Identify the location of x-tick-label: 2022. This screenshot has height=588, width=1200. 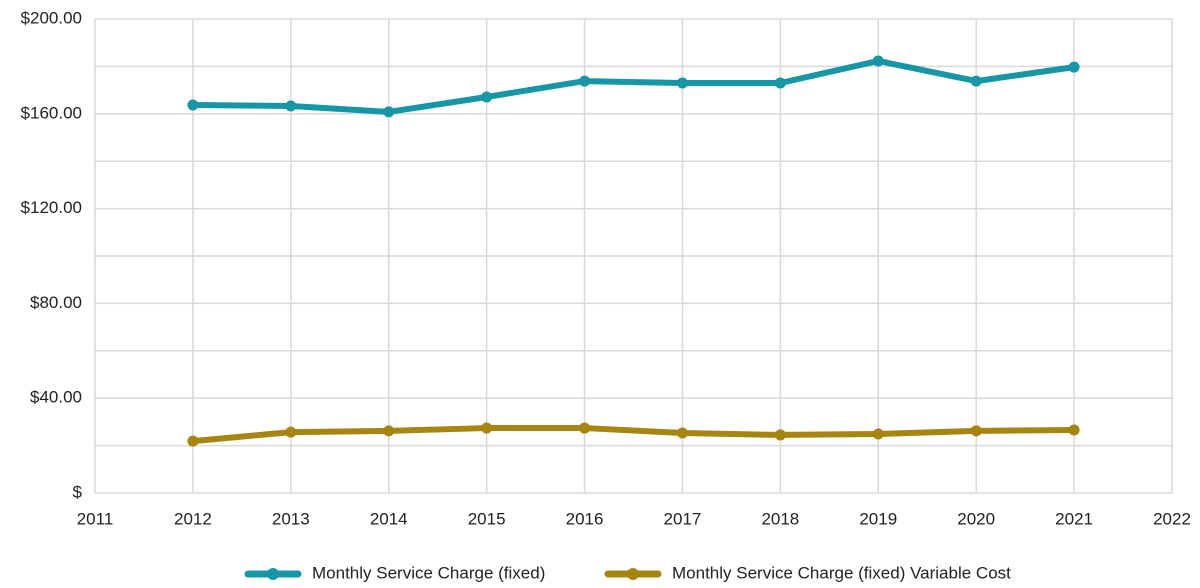
(1172, 518).